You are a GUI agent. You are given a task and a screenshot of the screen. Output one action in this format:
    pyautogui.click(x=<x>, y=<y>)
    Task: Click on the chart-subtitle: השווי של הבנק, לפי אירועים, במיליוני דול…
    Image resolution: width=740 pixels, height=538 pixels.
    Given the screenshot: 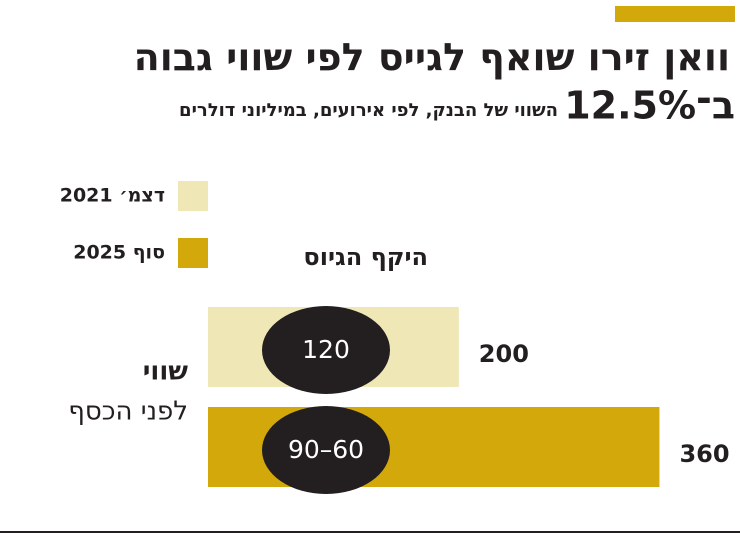 What is the action you would take?
    pyautogui.click(x=368, y=110)
    